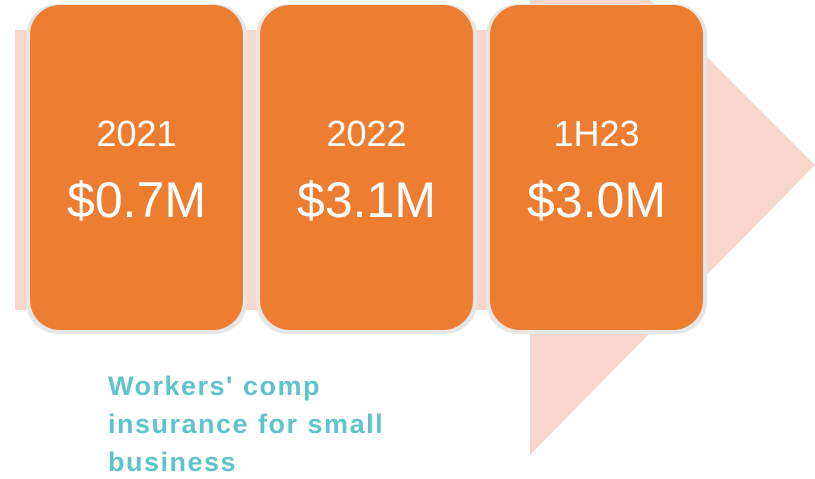 Image resolution: width=815 pixels, height=479 pixels. I want to click on amount: $0.7M, so click(136, 200).